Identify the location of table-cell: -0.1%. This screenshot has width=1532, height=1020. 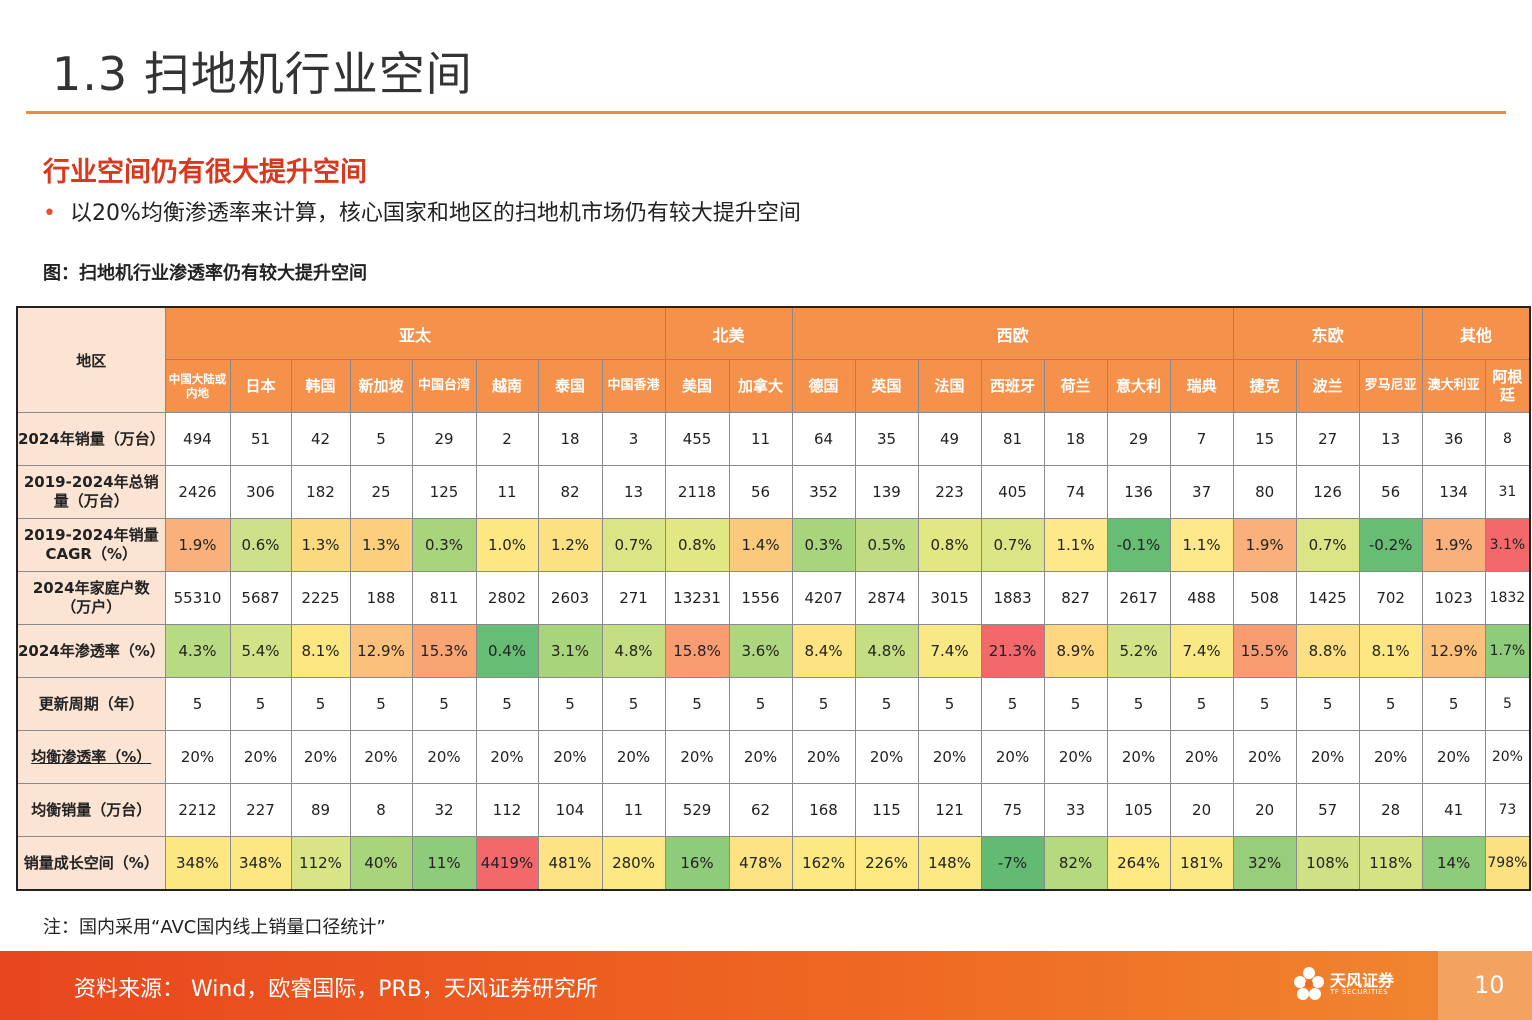
(1138, 545).